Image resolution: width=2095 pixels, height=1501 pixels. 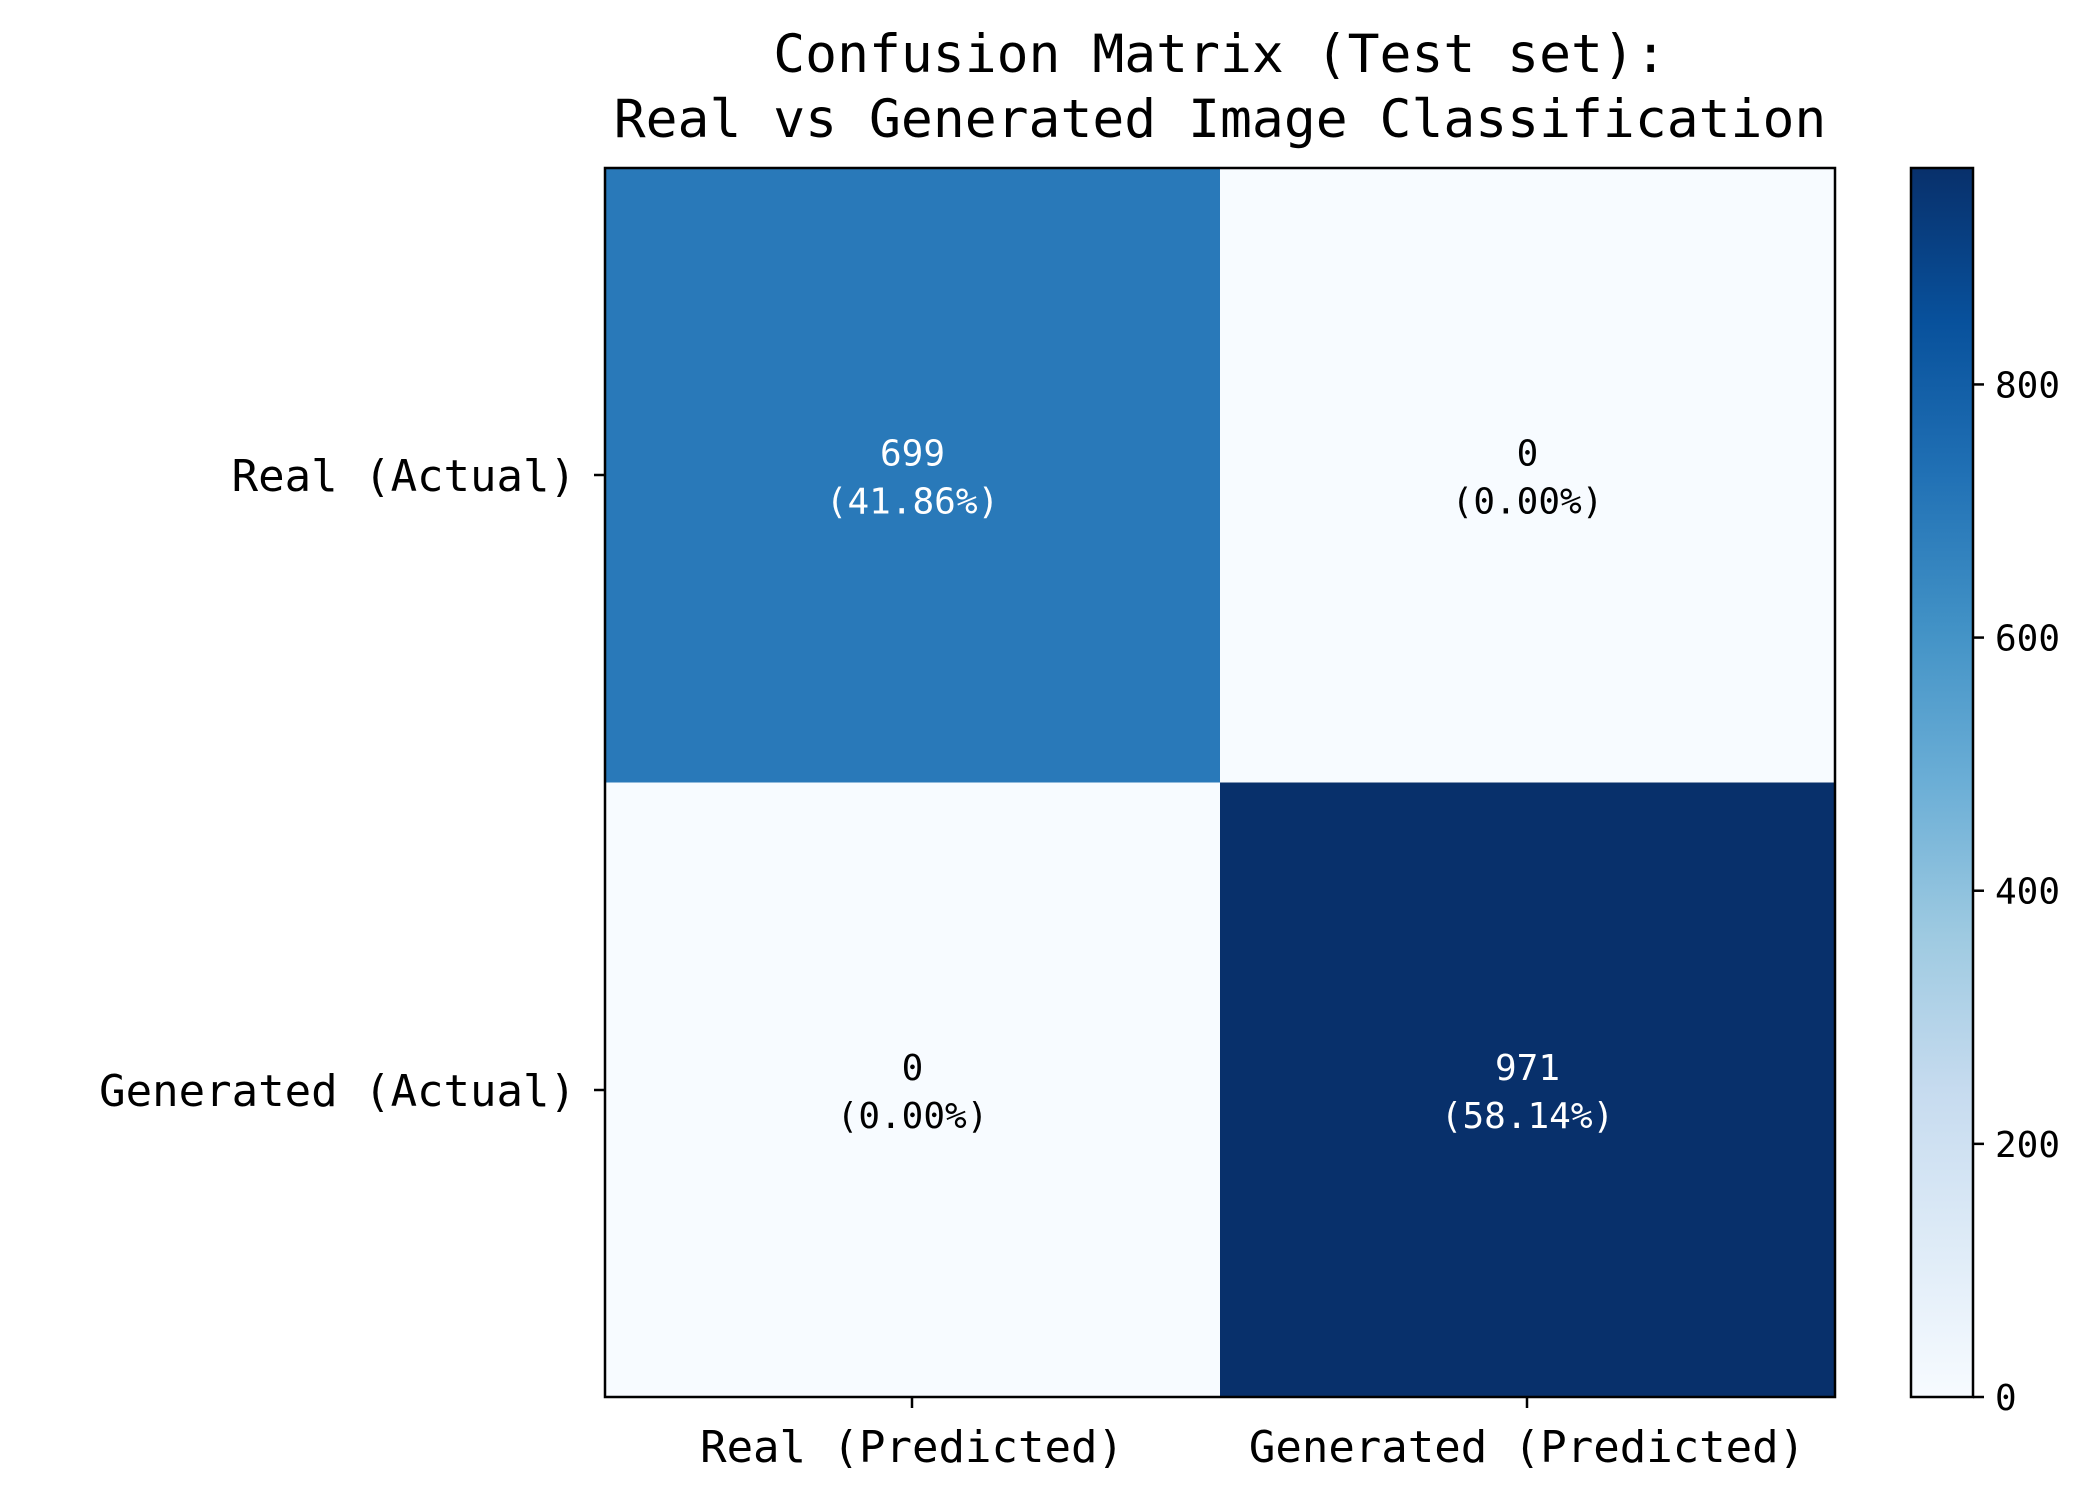 I want to click on cell-generated-real, so click(x=912, y=1089).